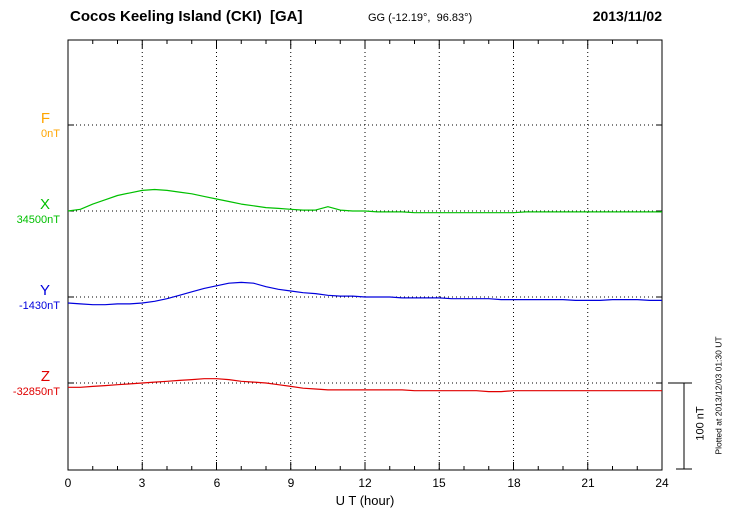  Describe the element at coordinates (186, 16) in the screenshot. I see `station-title: Cocos Keeling Island (CKI) [GA]` at that location.